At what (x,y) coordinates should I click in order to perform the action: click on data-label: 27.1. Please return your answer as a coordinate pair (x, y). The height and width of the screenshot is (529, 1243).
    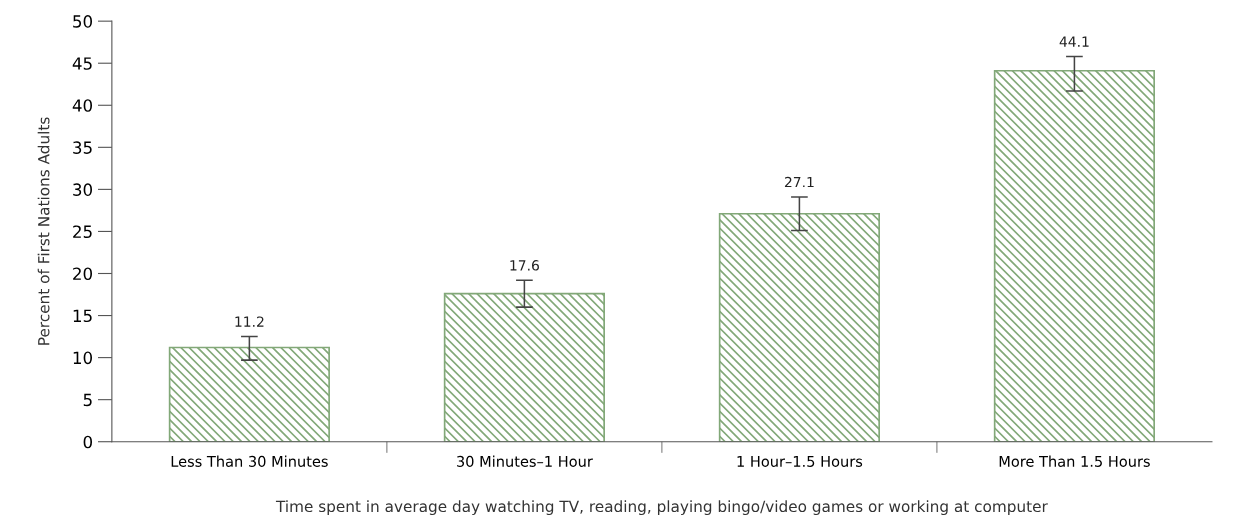
    Looking at the image, I should click on (799, 182).